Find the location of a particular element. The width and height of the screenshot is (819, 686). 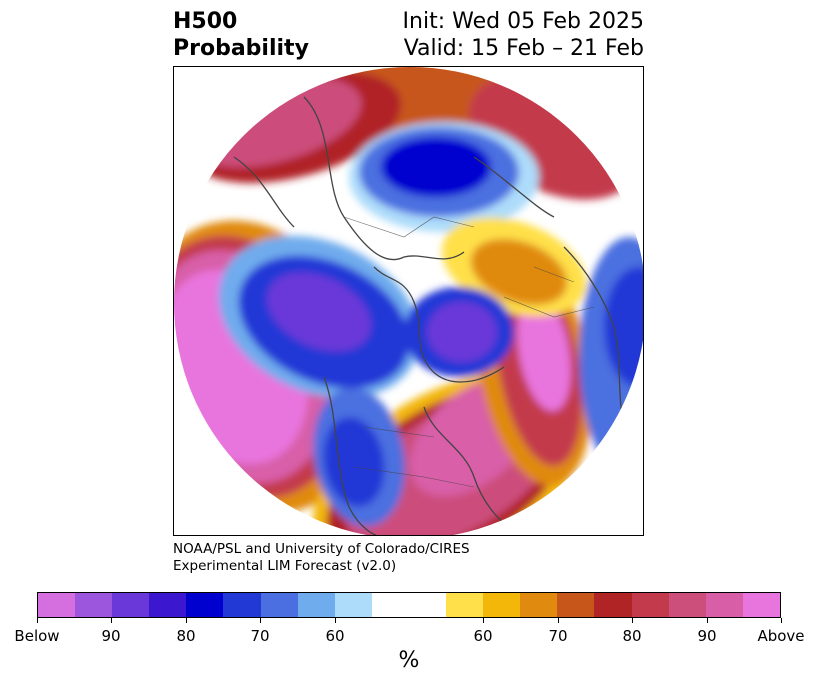

colorbar-units: % is located at coordinates (409, 660).